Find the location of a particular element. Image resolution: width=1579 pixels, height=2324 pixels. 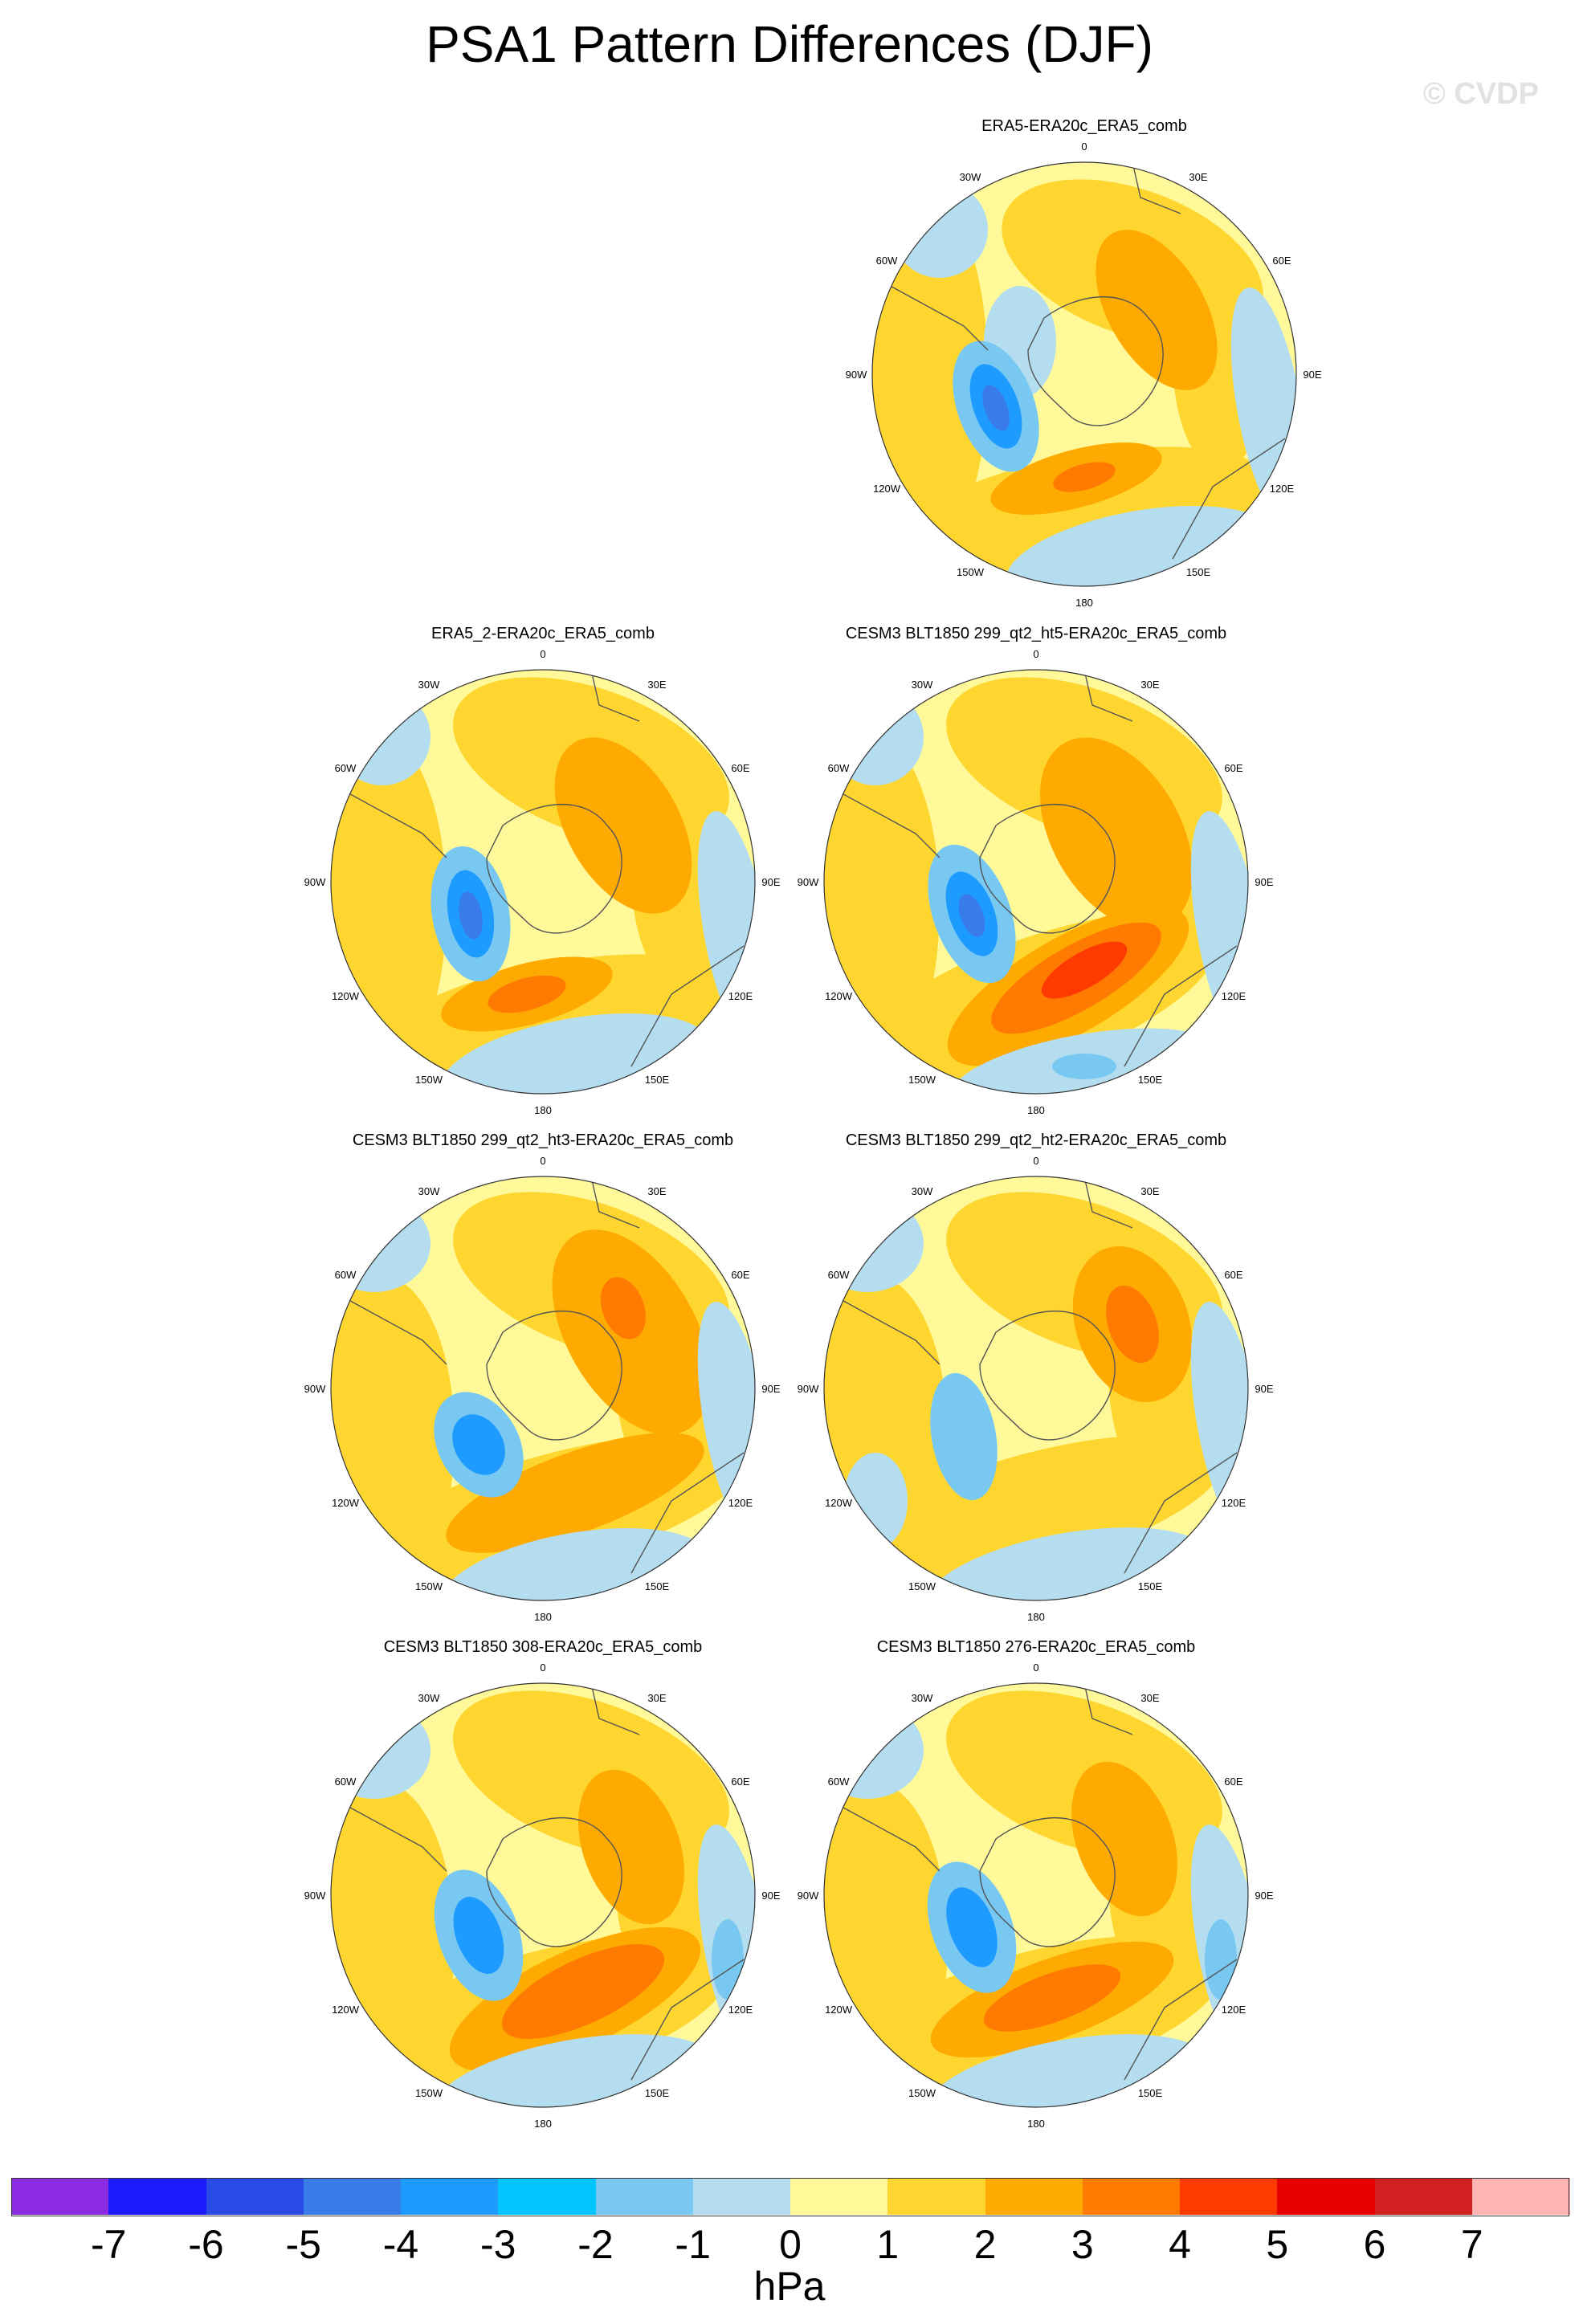

colorbar-tick-label: -3 is located at coordinates (498, 2245).